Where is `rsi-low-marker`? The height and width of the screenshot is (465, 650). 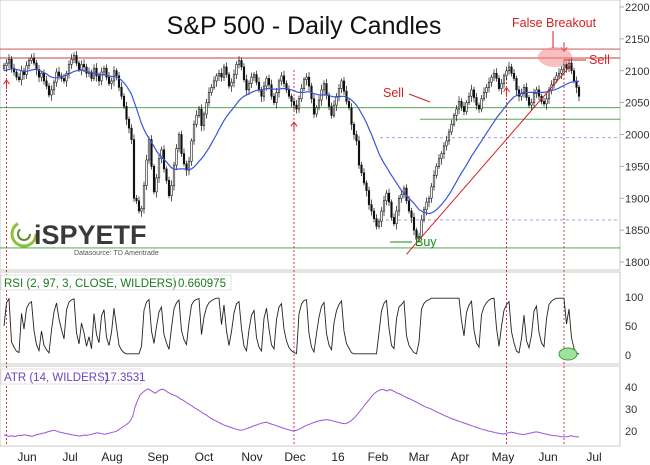
rsi-low-marker is located at coordinates (568, 354).